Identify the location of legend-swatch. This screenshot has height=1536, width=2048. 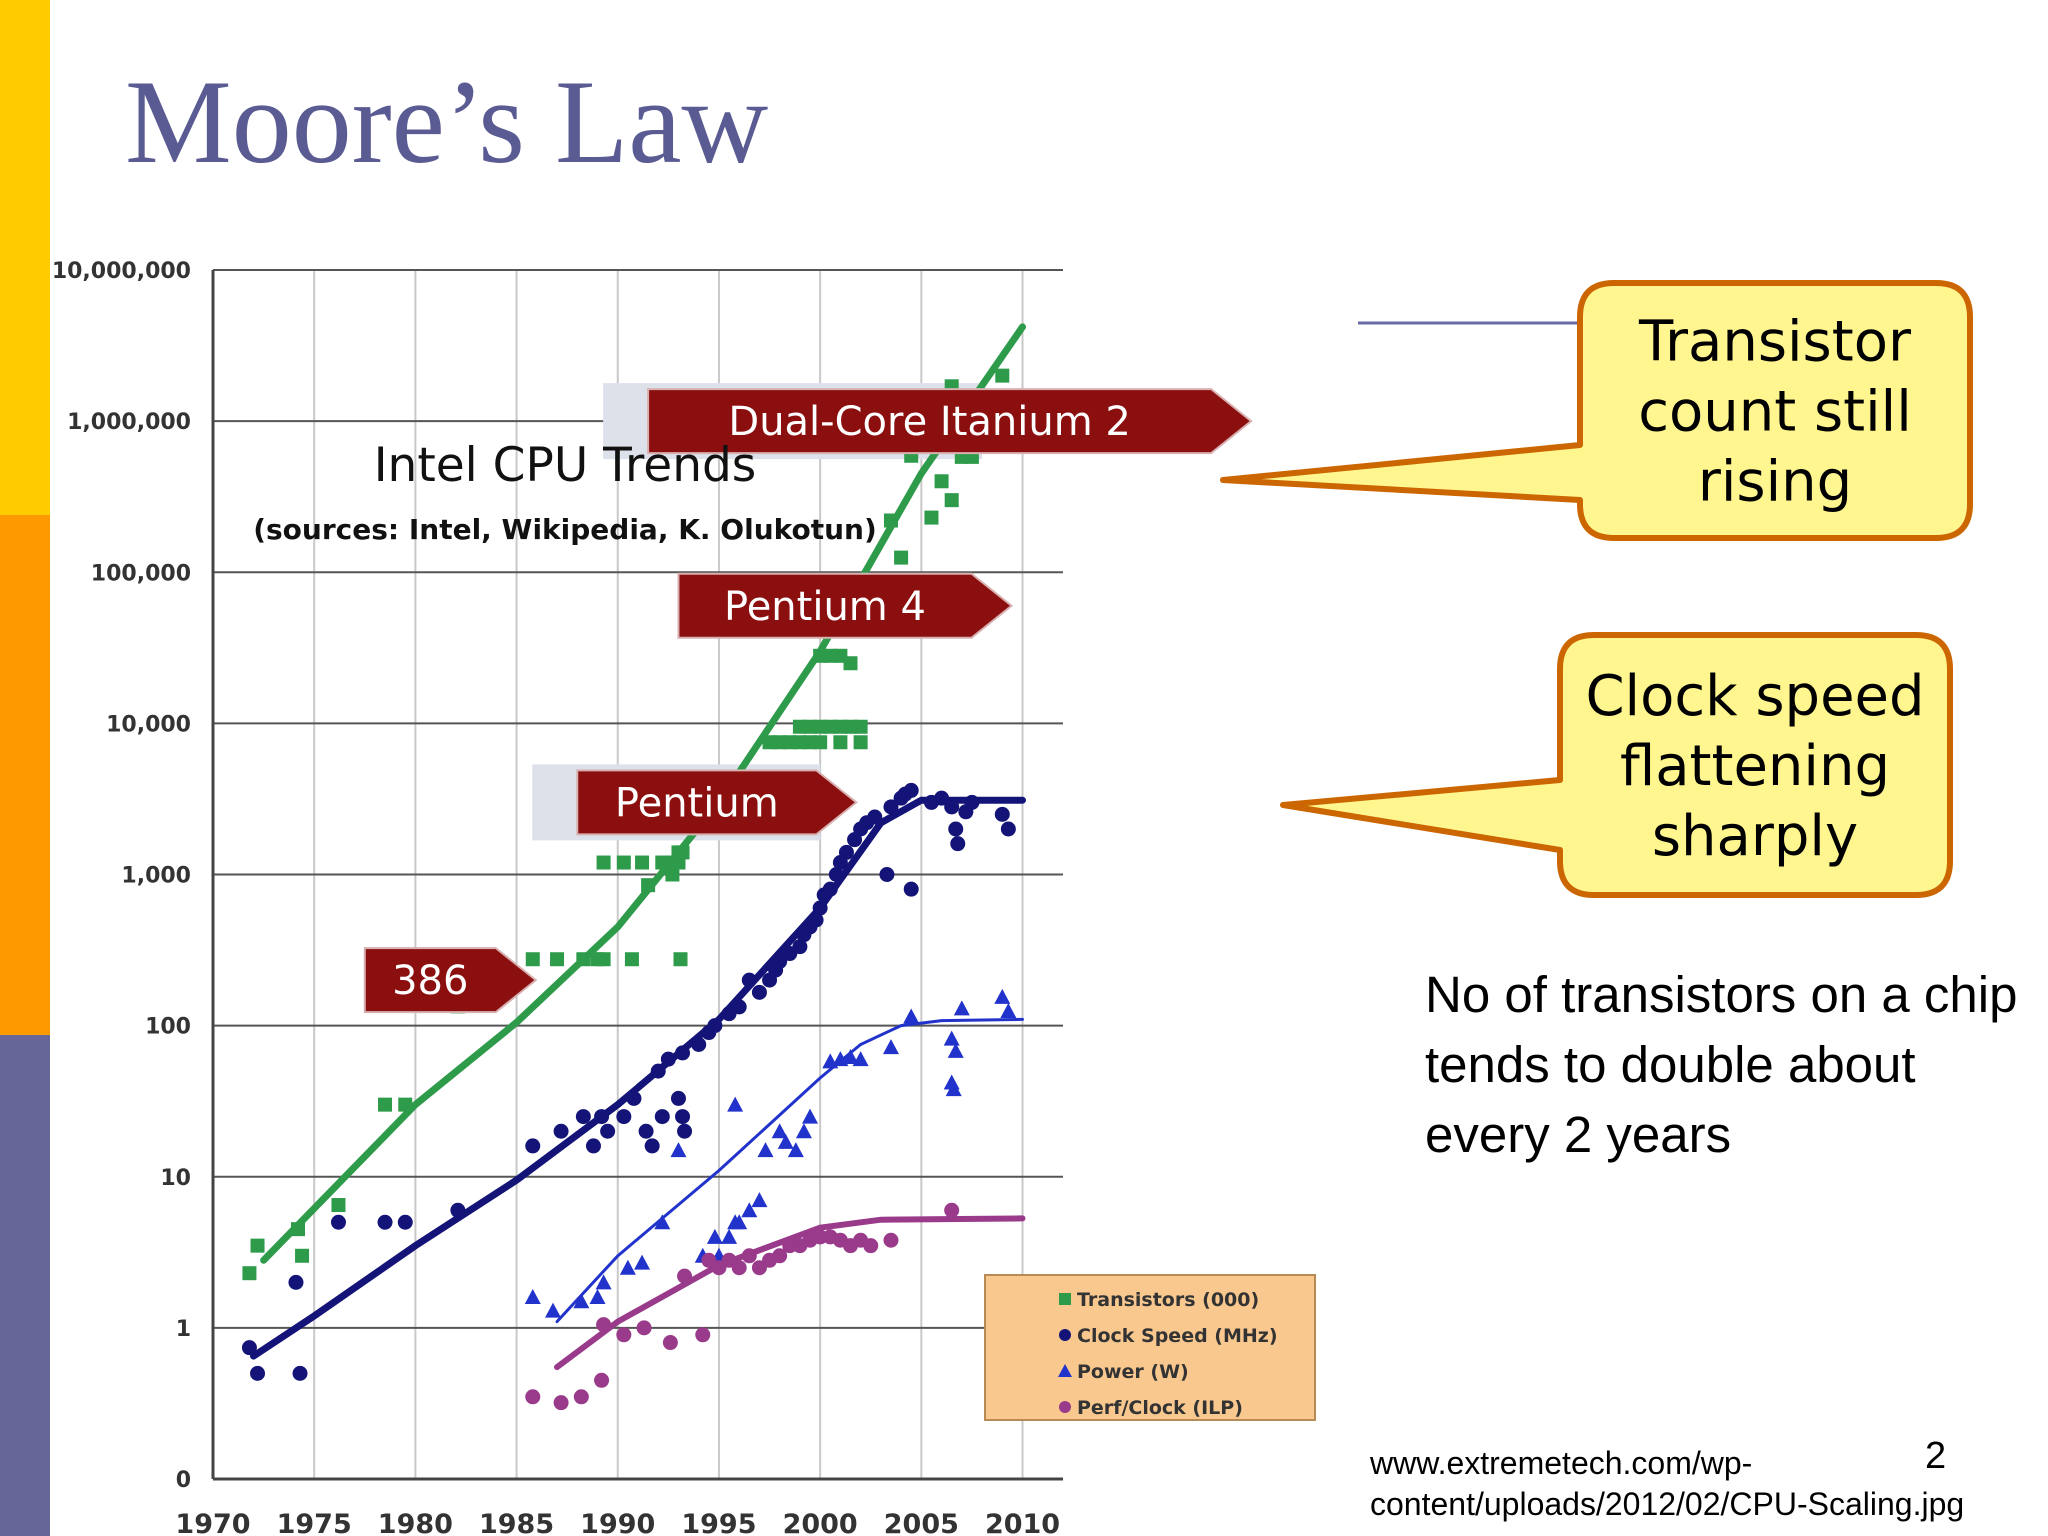
(1065, 1299).